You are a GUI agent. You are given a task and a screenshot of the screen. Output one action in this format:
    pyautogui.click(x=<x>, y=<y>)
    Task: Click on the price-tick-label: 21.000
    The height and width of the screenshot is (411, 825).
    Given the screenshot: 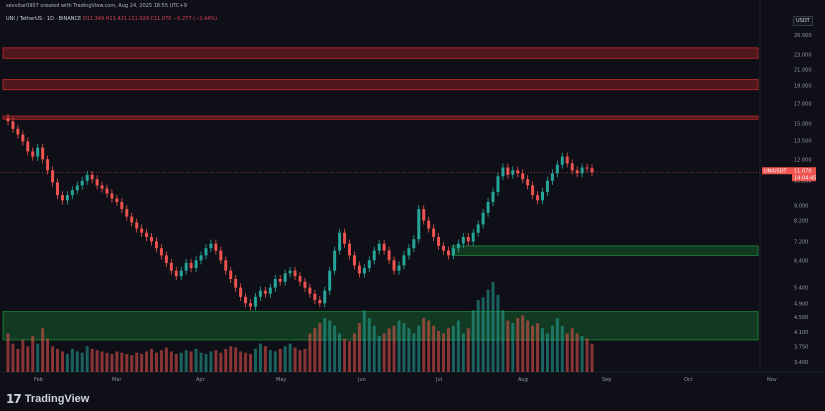 What is the action you would take?
    pyautogui.click(x=803, y=70)
    